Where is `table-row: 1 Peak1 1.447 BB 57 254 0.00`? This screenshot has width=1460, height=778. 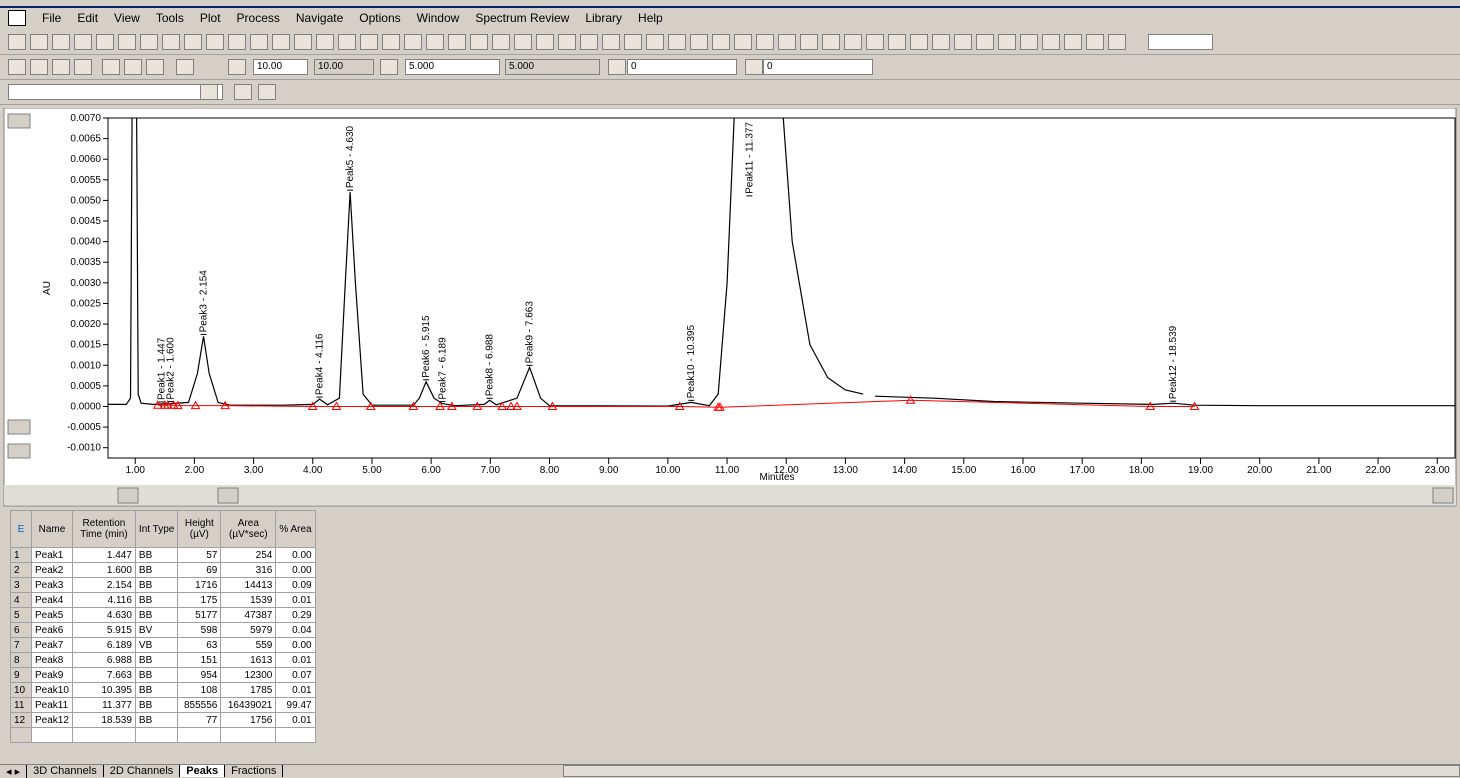
table-row: 1 Peak1 1.447 BB 57 254 0.00 is located at coordinates (163, 555).